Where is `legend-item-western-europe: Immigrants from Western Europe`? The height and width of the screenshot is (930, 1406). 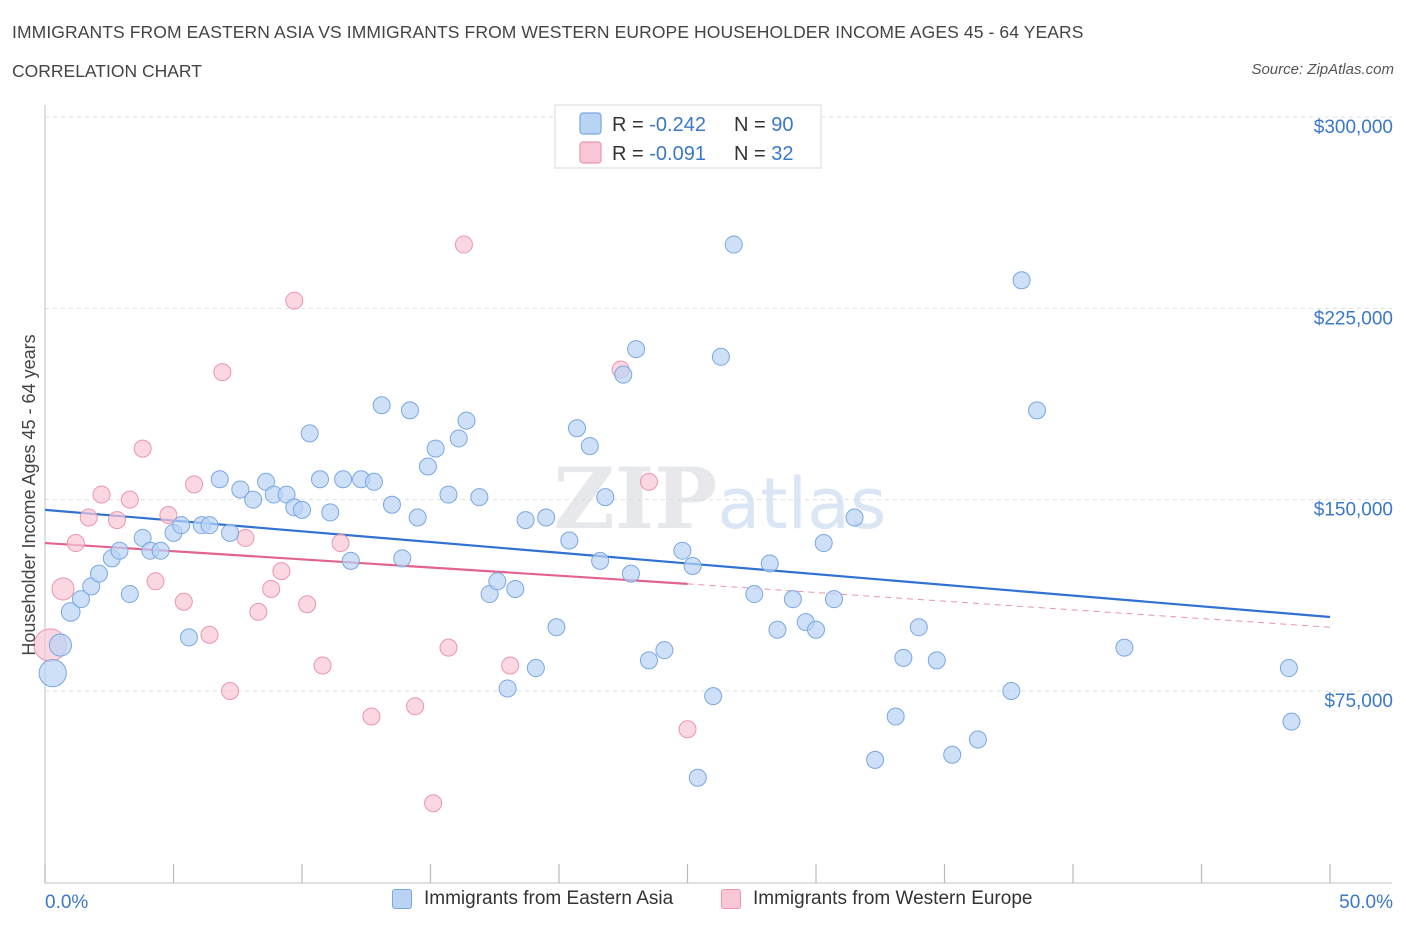 legend-item-western-europe: Immigrants from Western Europe is located at coordinates (876, 899).